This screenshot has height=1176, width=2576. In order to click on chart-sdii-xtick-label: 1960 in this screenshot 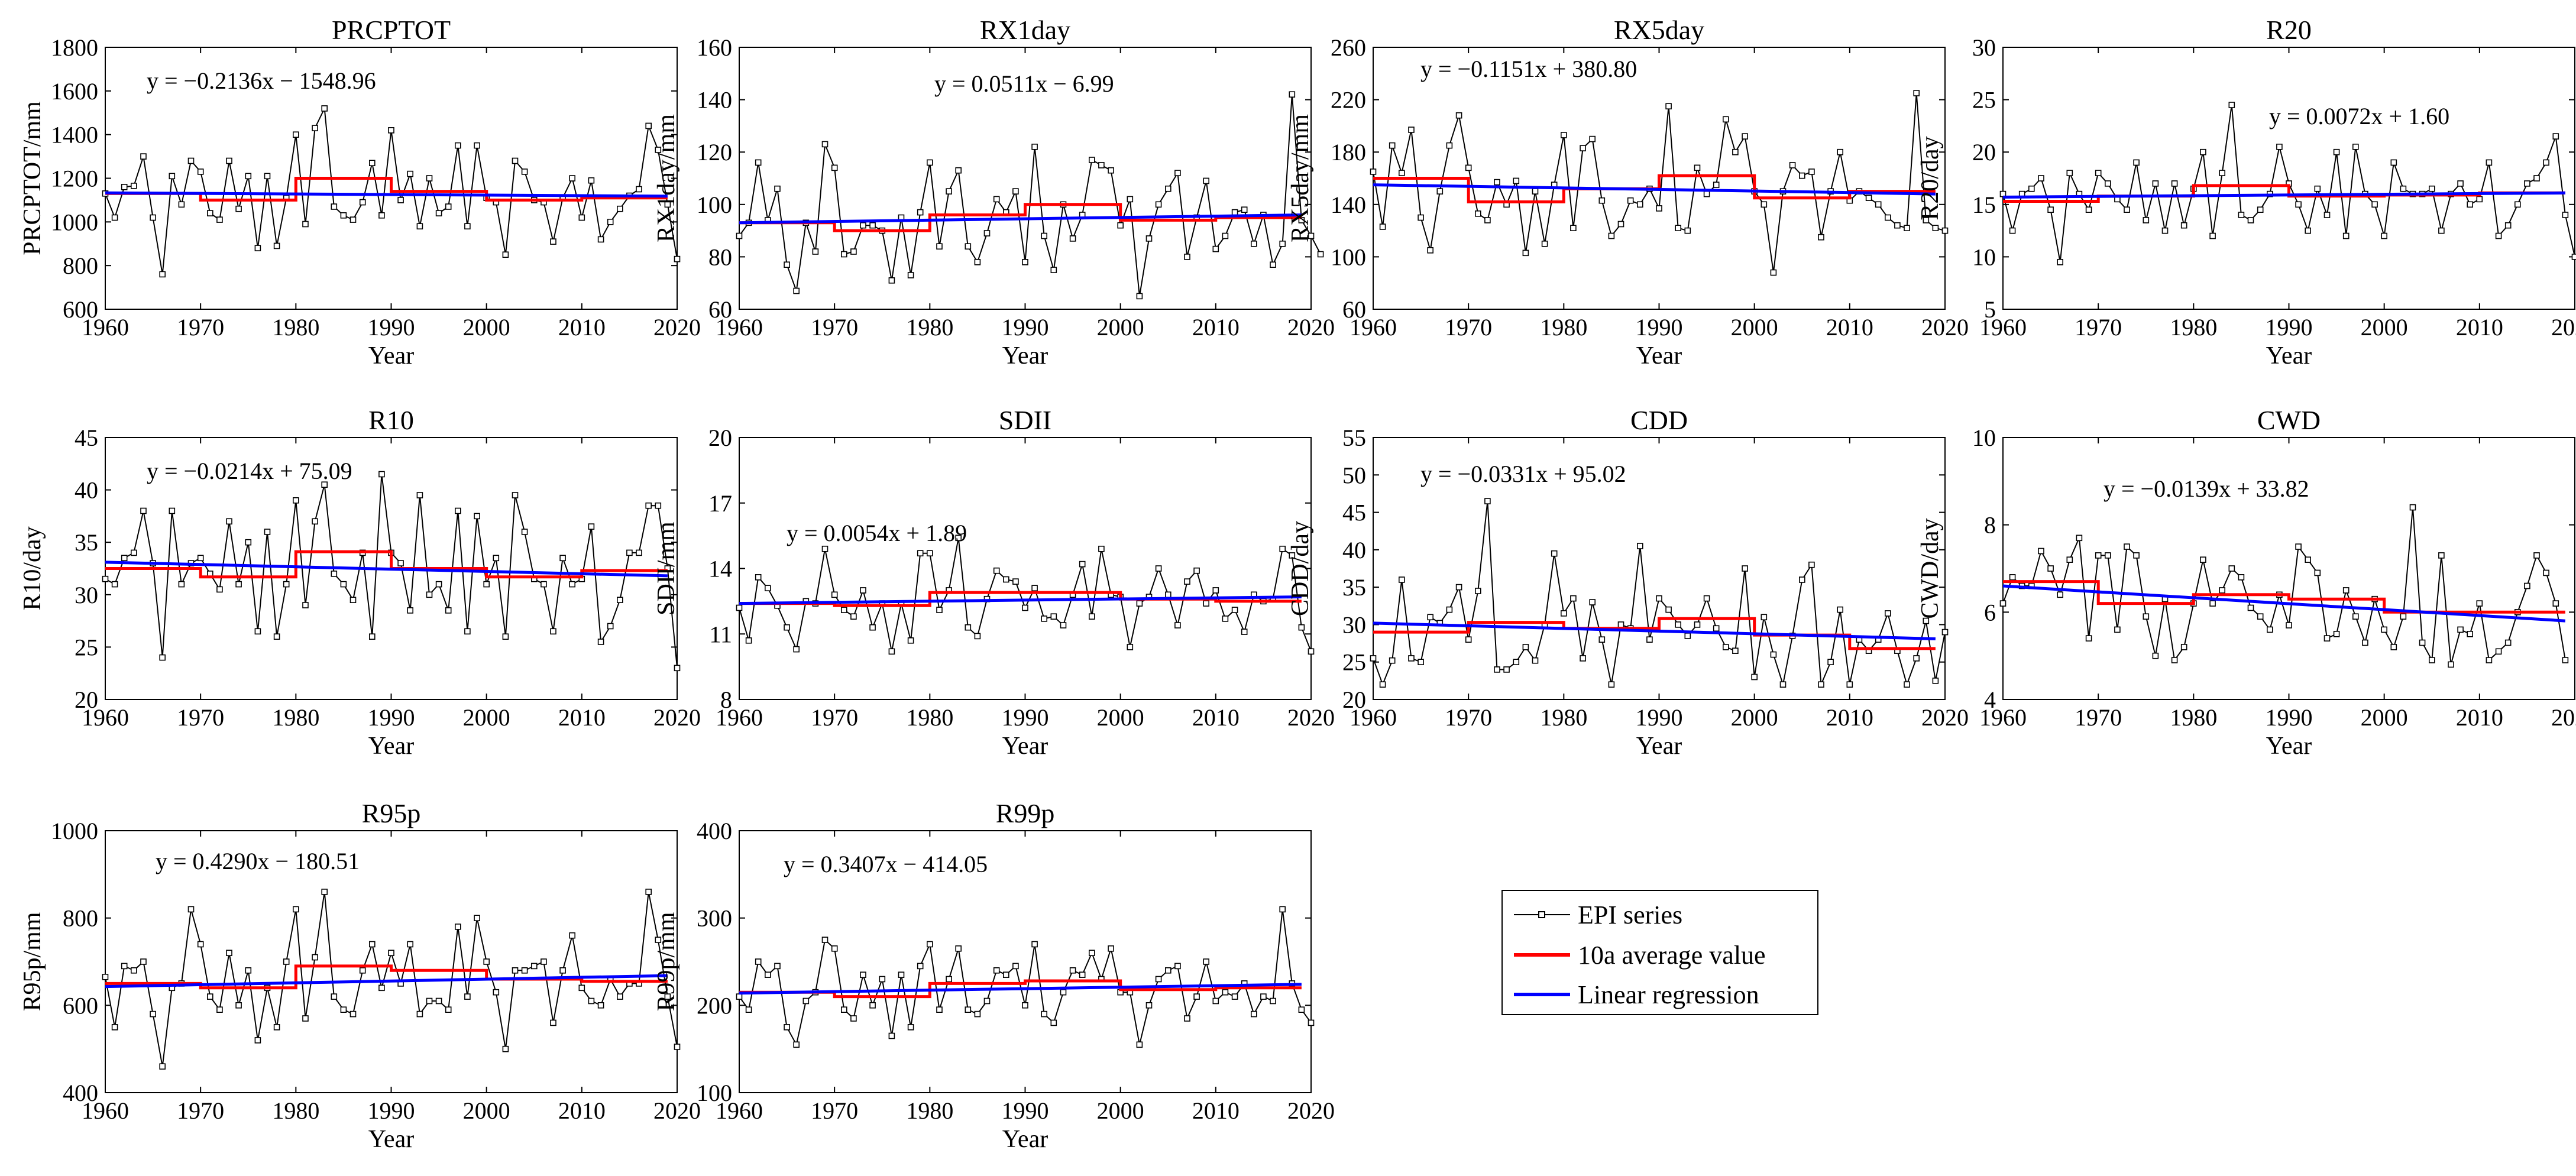, I will do `click(740, 717)`.